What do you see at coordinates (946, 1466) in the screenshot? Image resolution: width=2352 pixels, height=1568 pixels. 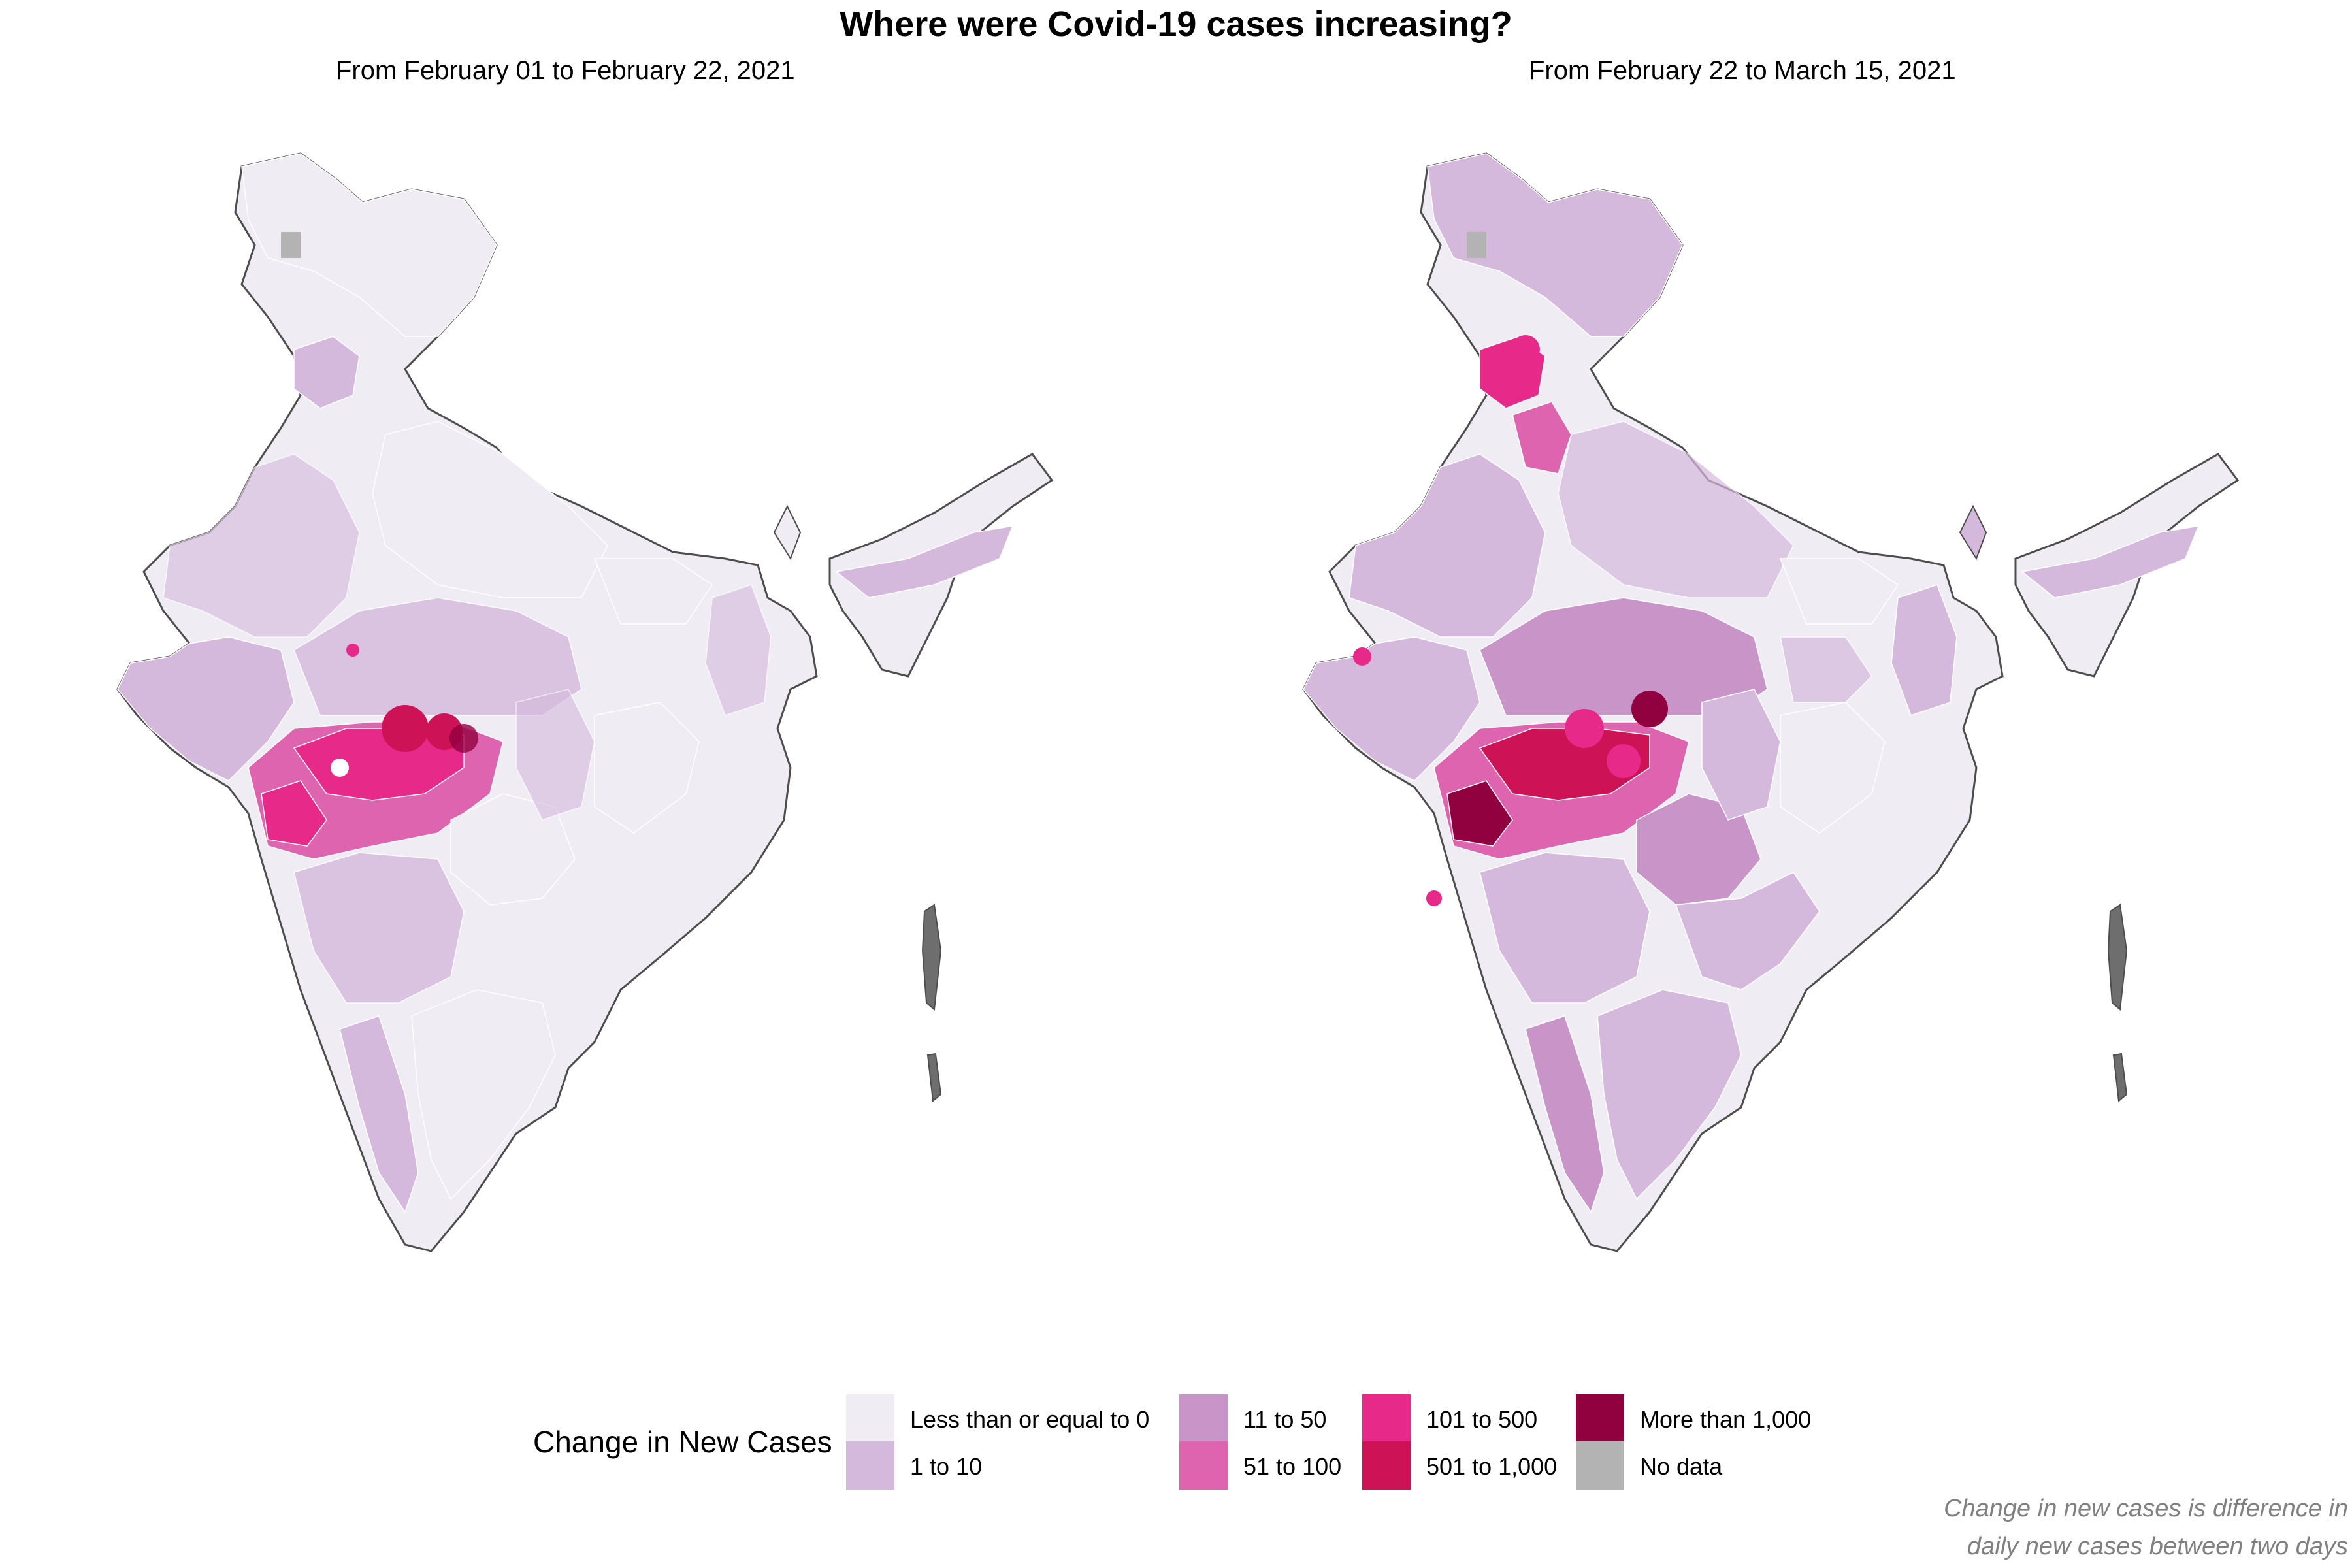 I see `legend-label-1-10: 1 to 10` at bounding box center [946, 1466].